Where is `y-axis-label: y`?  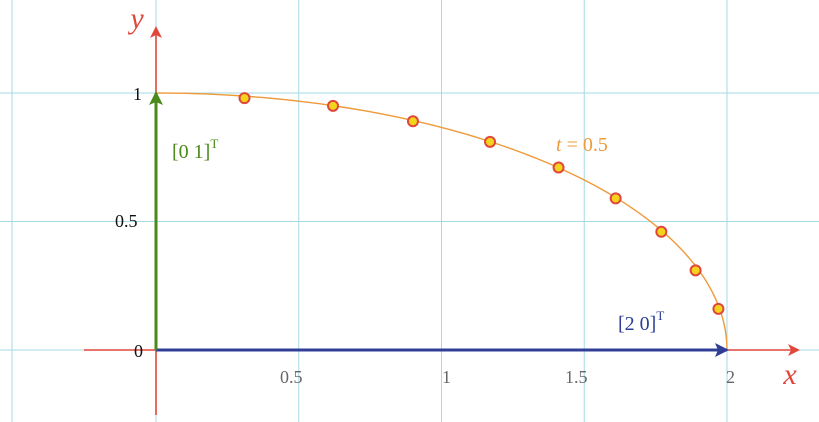
y-axis-label: y is located at coordinates (135, 18).